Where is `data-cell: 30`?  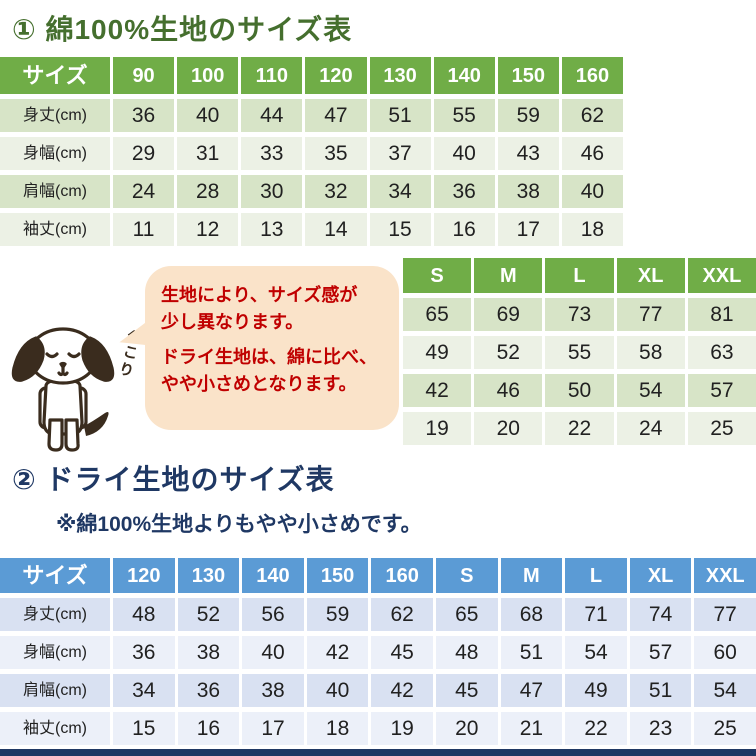 data-cell: 30 is located at coordinates (272, 191).